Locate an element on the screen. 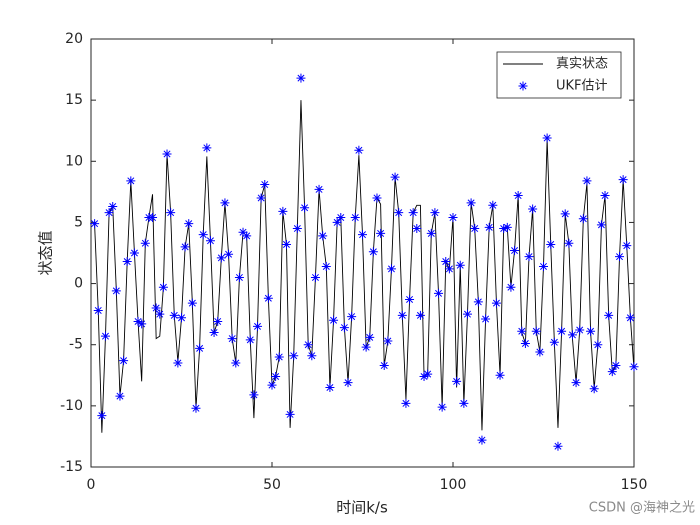  legend-marker is located at coordinates (523, 86).